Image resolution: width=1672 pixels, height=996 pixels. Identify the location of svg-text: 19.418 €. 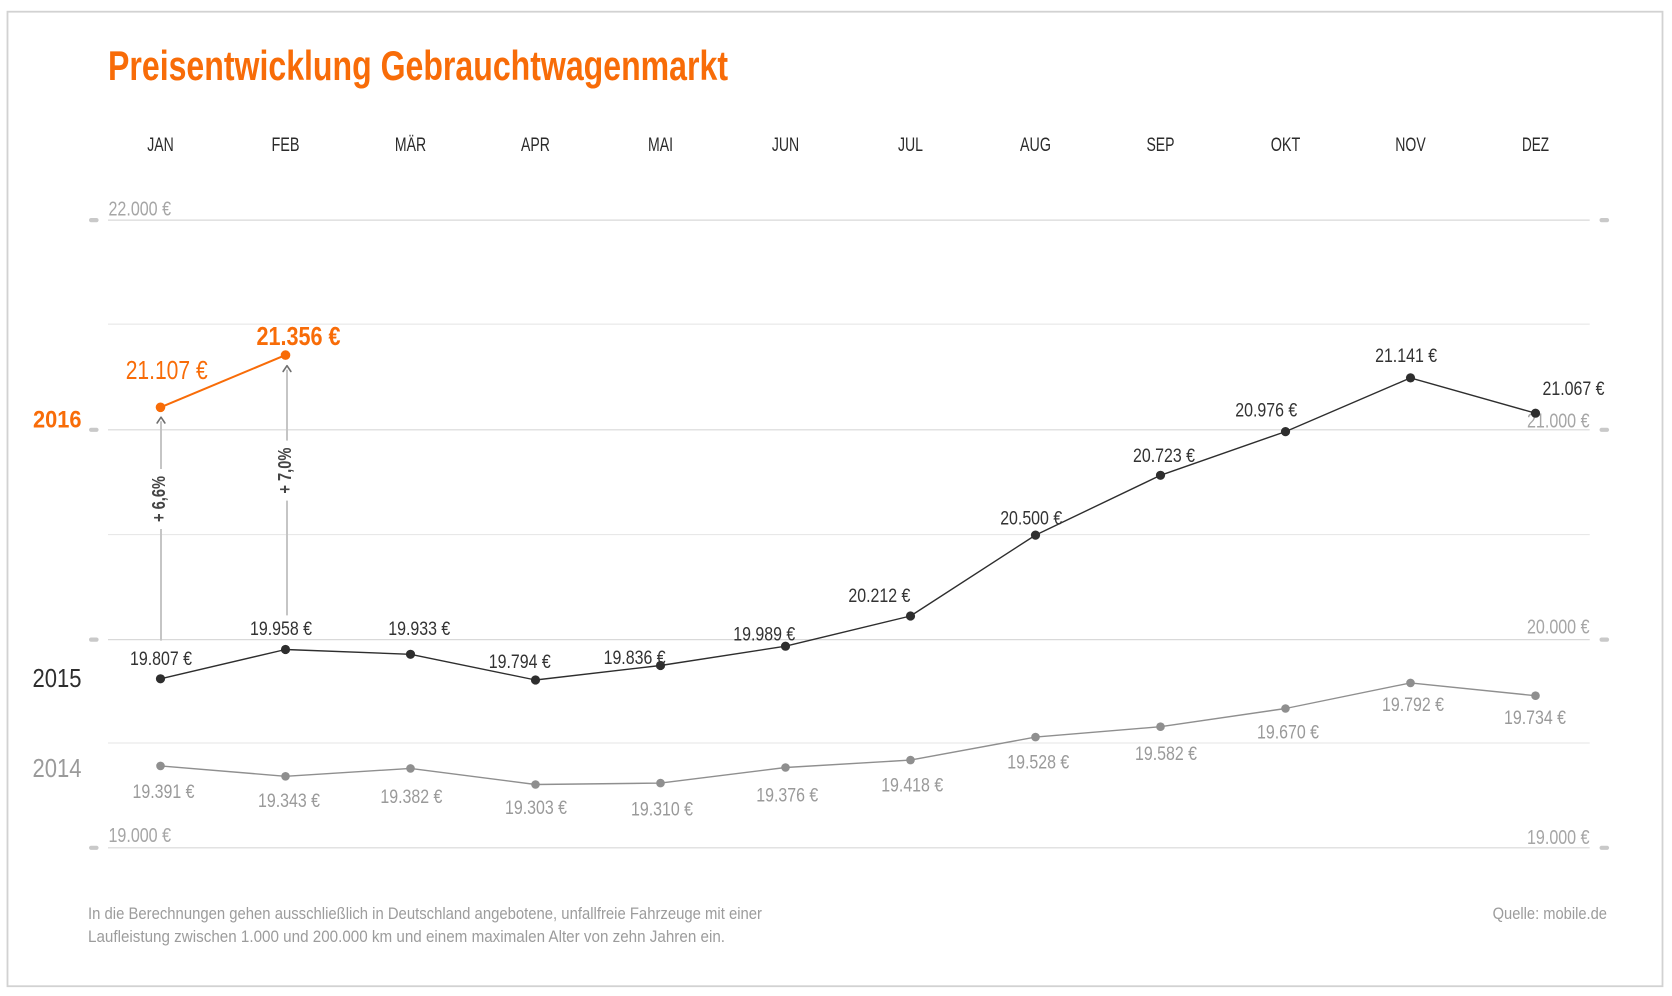
(912, 786).